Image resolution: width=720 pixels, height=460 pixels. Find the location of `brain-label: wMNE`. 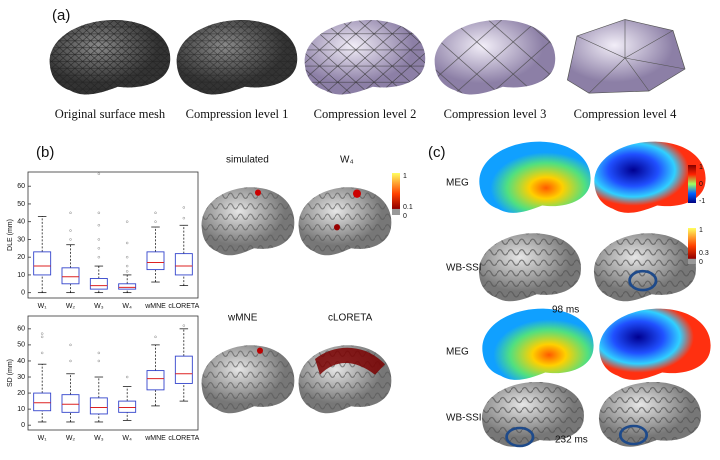

brain-label: wMNE is located at coordinates (242, 318).